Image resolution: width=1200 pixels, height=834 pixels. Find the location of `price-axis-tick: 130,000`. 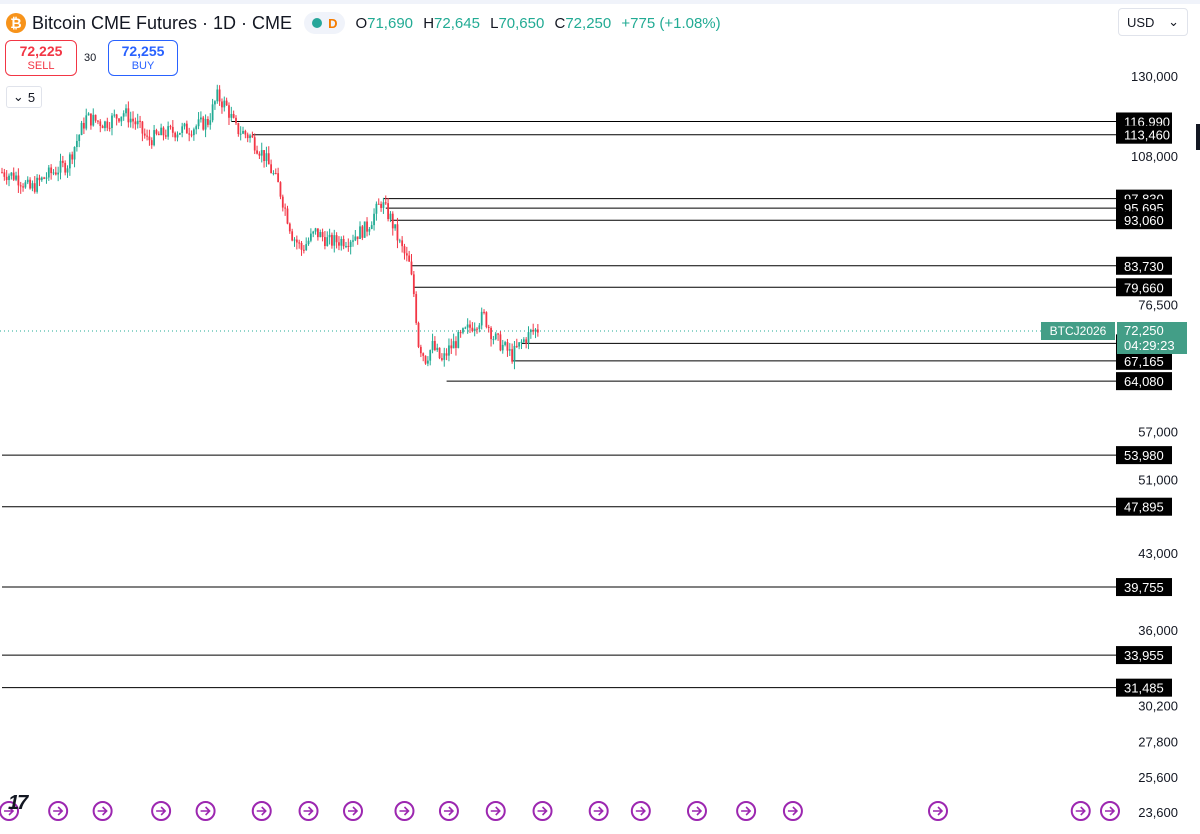

price-axis-tick: 130,000 is located at coordinates (1154, 76).